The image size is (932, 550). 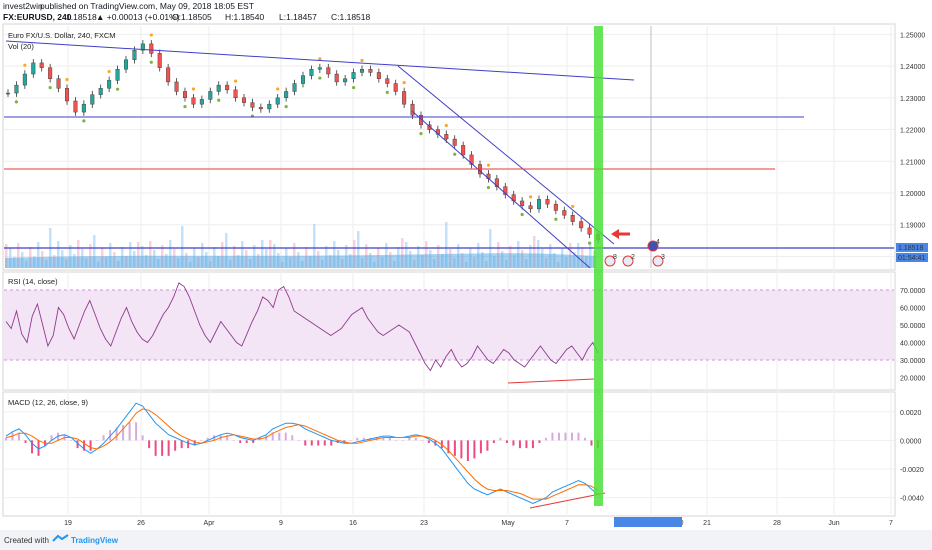 I want to click on macd-label: MACD (12, 26, close, 9), so click(x=48, y=402).